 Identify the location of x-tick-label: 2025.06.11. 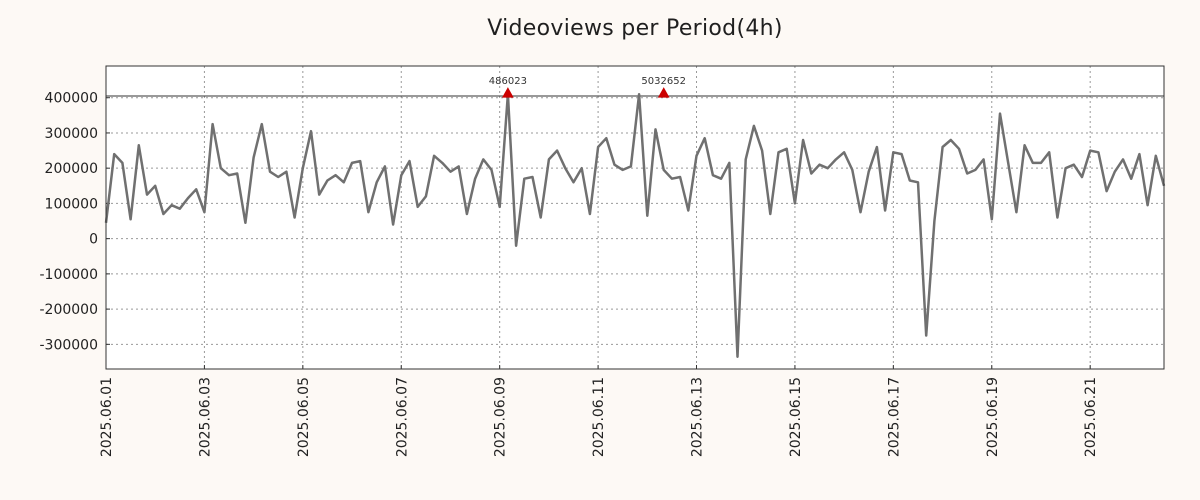
(599, 417).